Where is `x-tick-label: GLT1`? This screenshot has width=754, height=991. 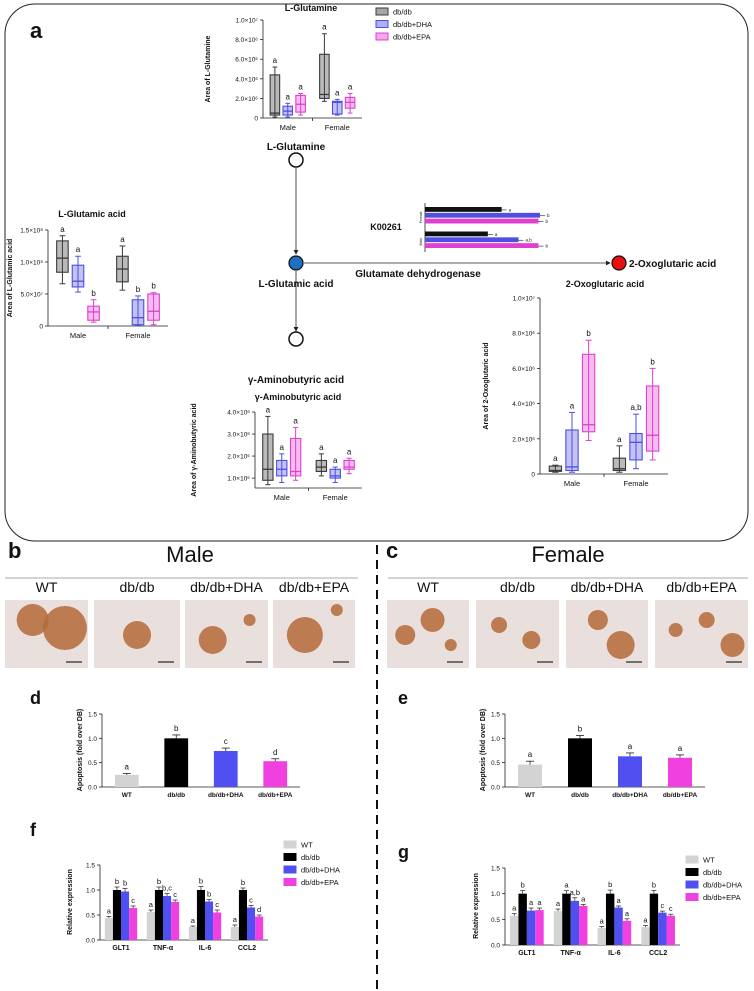 x-tick-label: GLT1 is located at coordinates (120, 948).